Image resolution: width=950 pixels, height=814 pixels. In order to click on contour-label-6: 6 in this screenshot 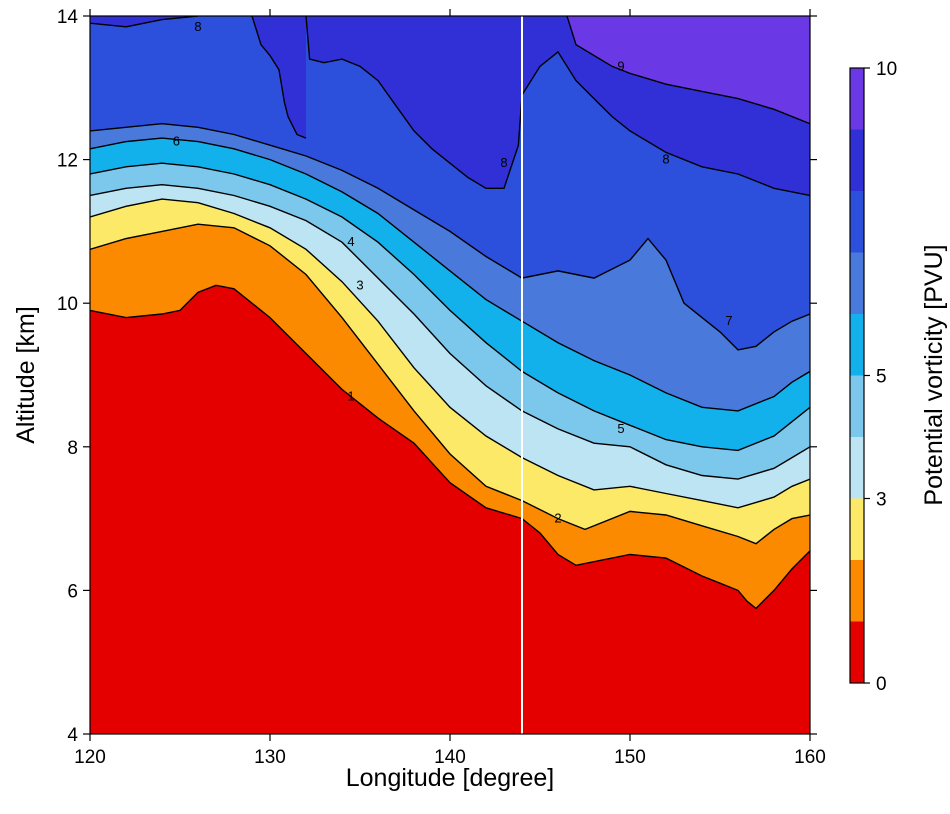, I will do `click(176, 141)`.